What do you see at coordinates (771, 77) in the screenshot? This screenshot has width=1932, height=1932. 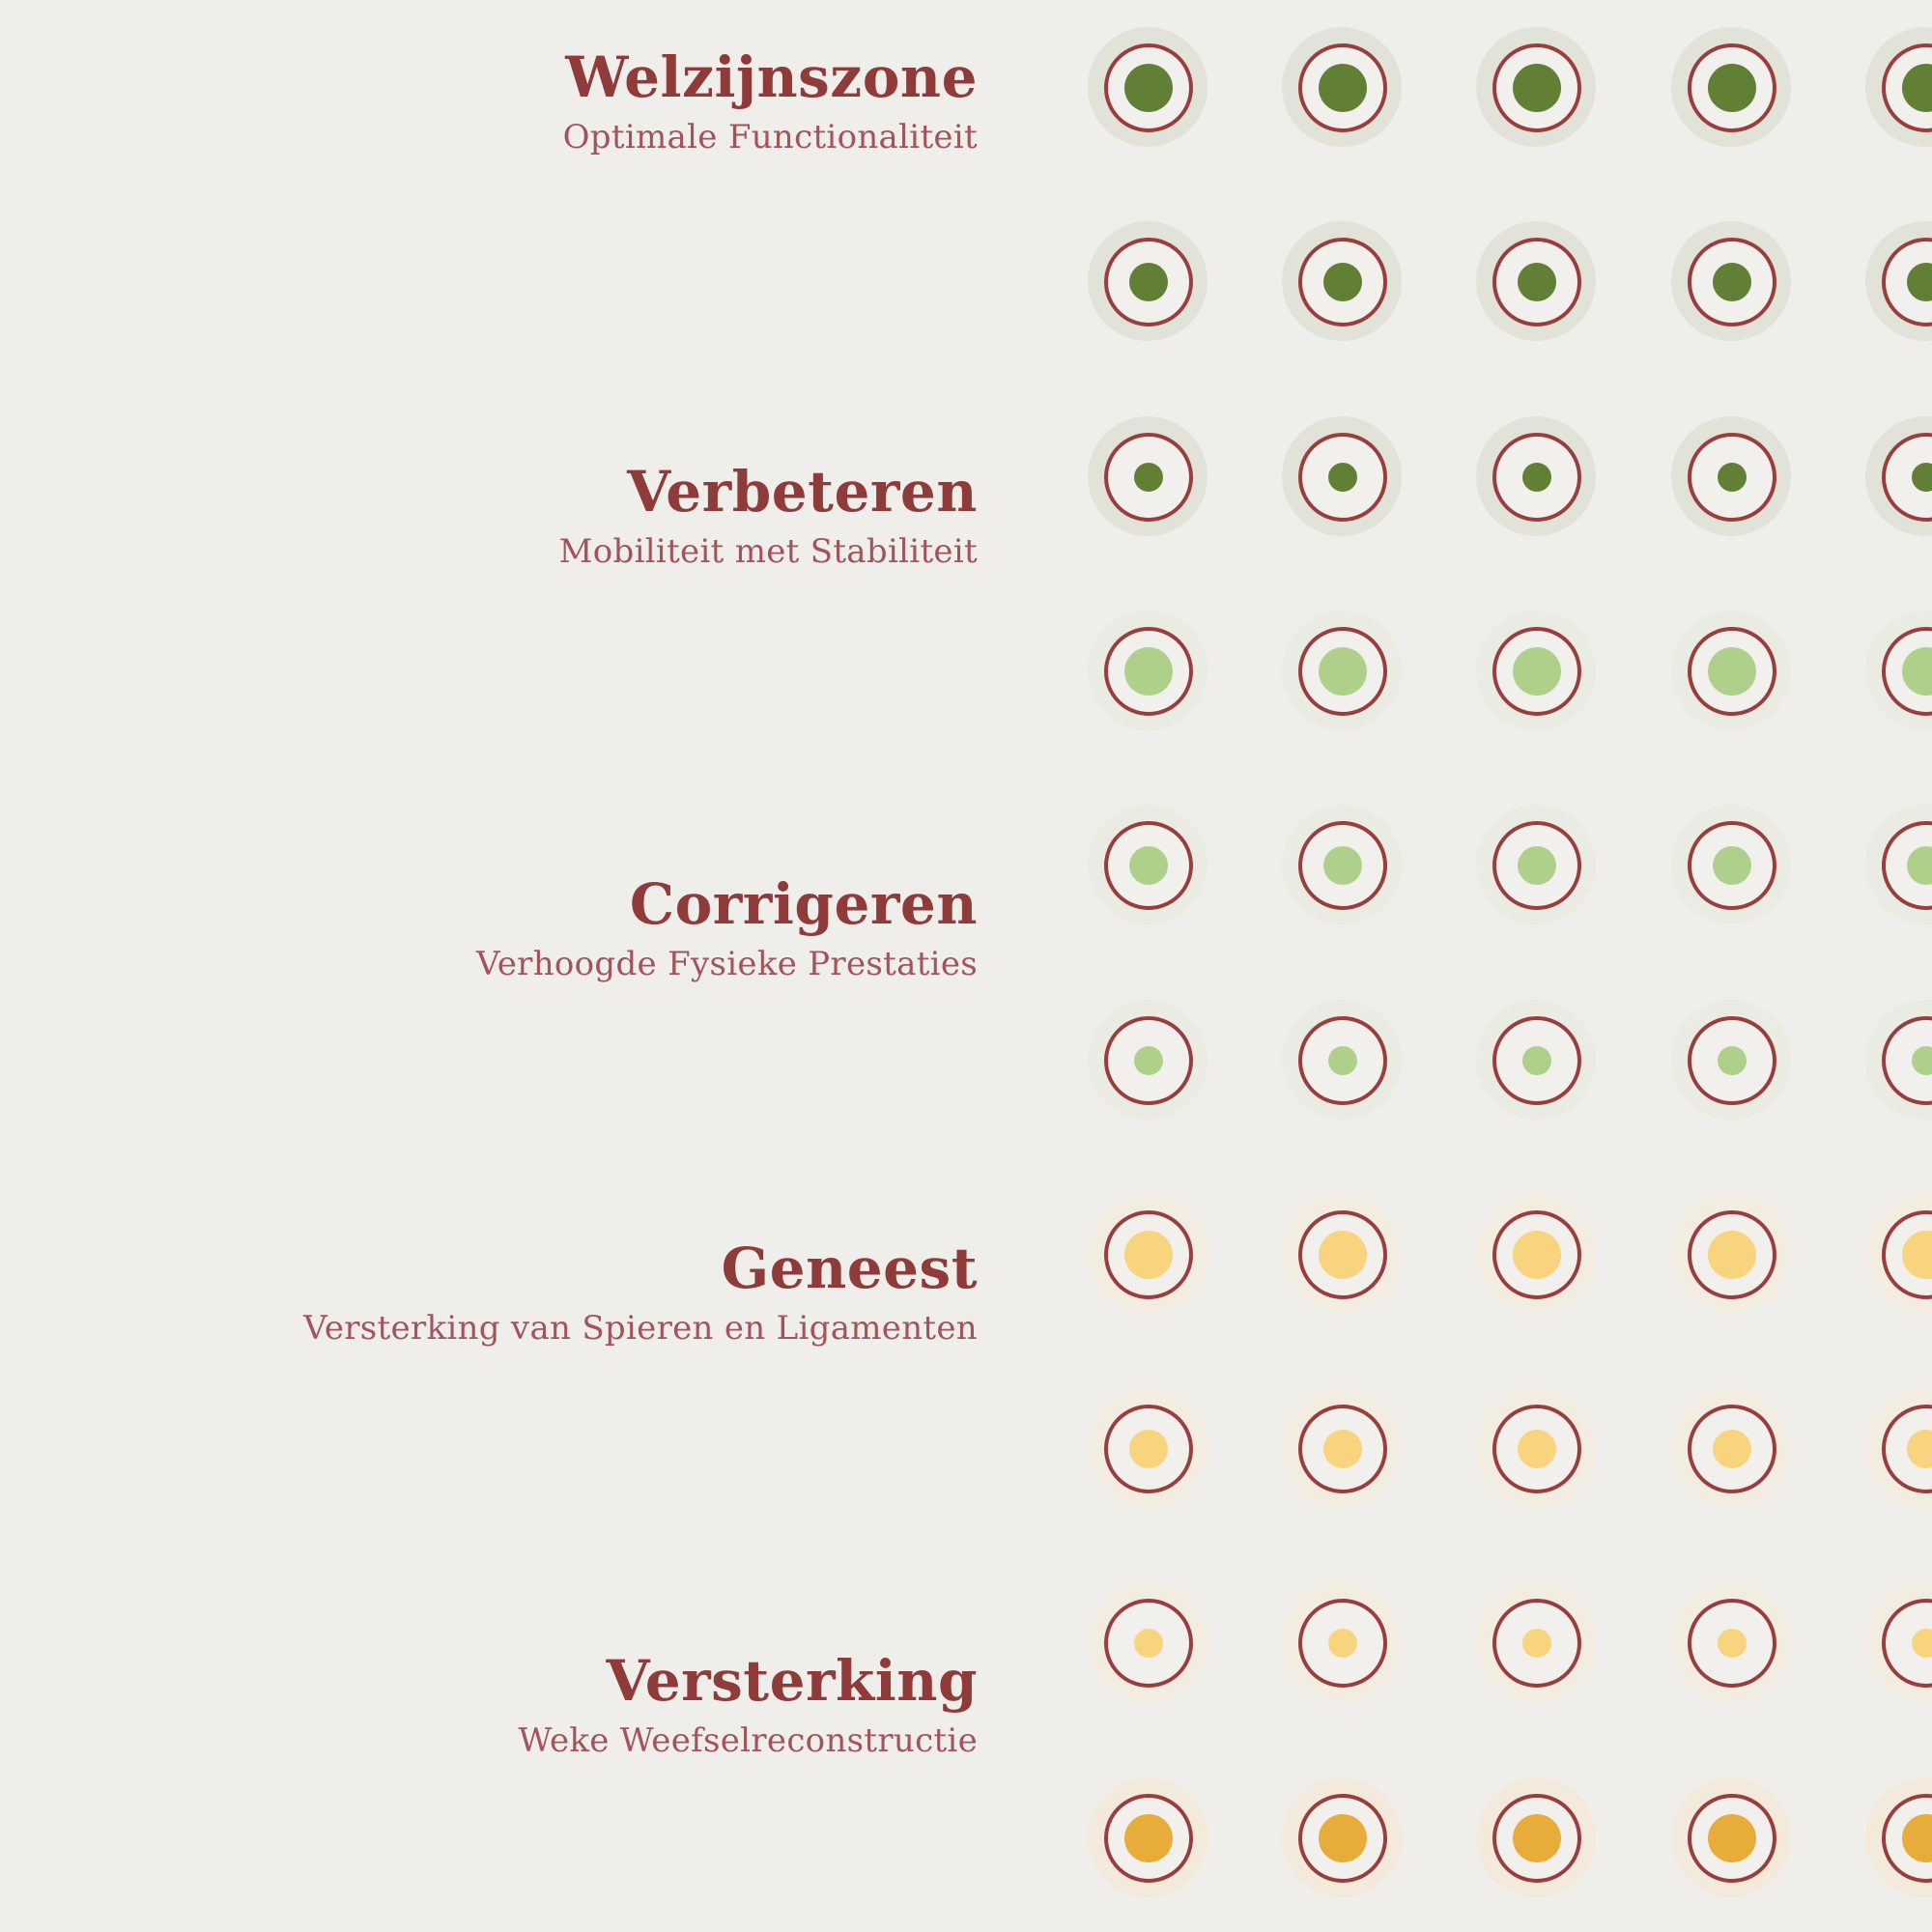 I see `zone-title: Welzijnszone` at bounding box center [771, 77].